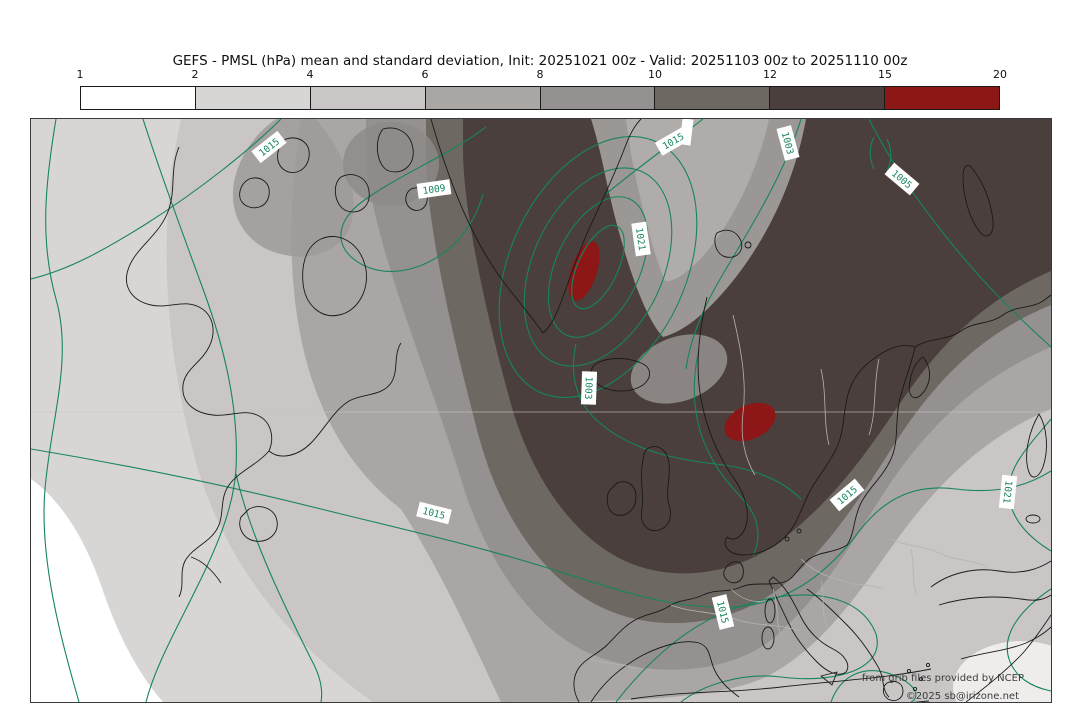 The width and height of the screenshot is (1080, 718). What do you see at coordinates (770, 74) in the screenshot?
I see `colorbar-tick-12: 12` at bounding box center [770, 74].